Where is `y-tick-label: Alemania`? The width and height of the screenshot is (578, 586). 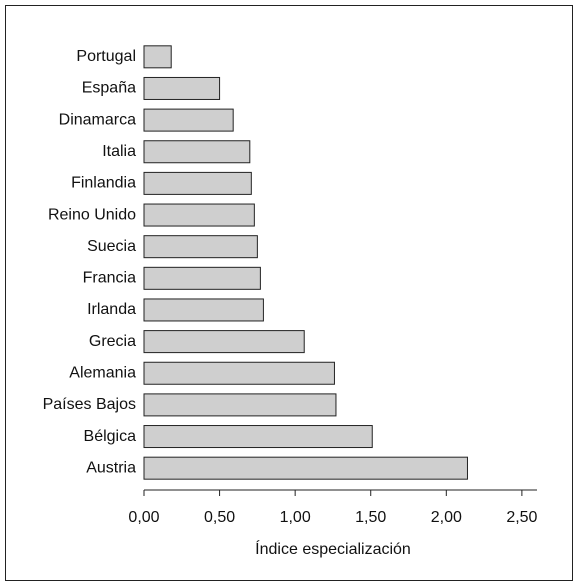 y-tick-label: Alemania is located at coordinates (102, 372).